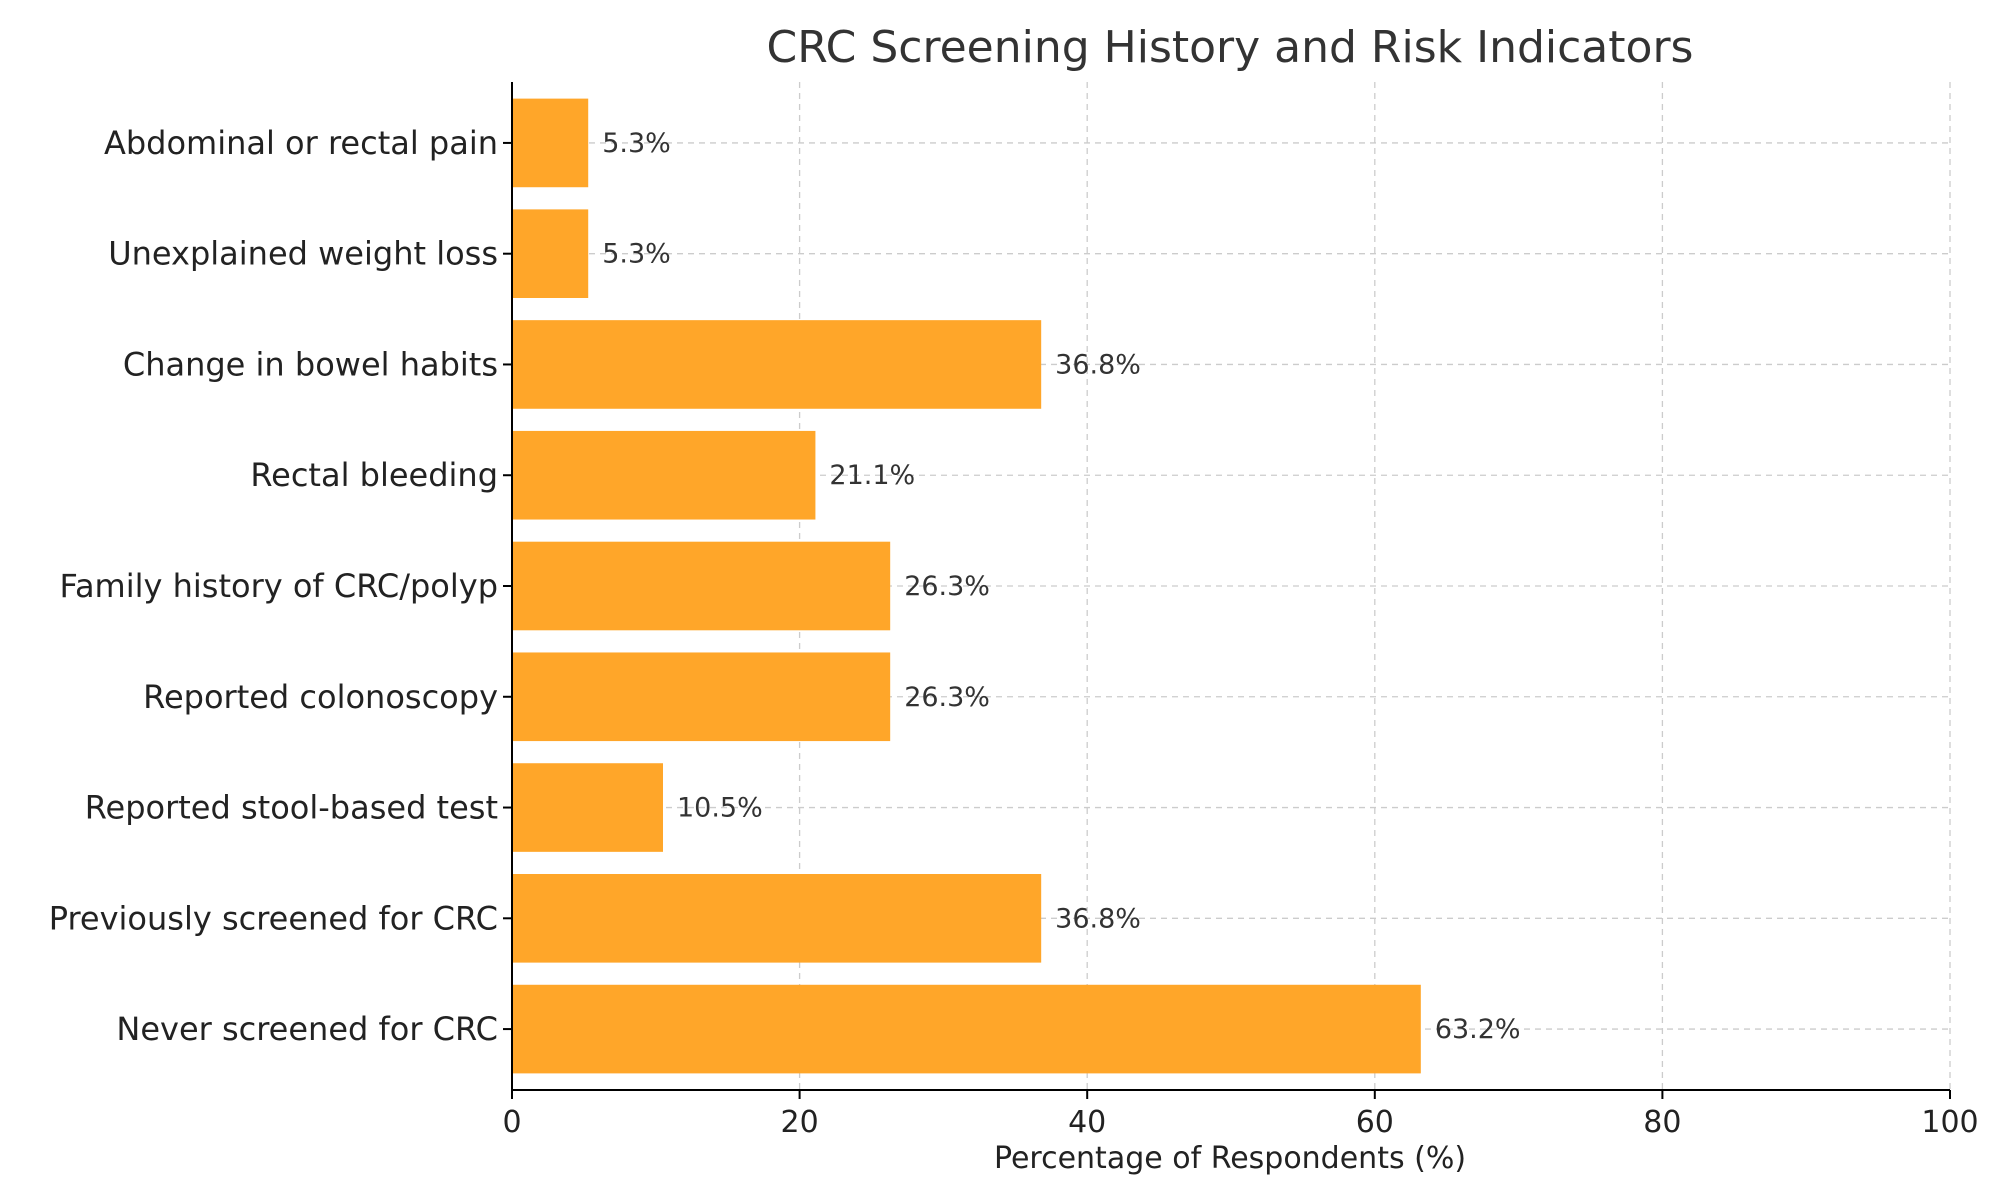 The height and width of the screenshot is (1200, 2000). What do you see at coordinates (1662, 1122) in the screenshot?
I see `x-tick-label: 80` at bounding box center [1662, 1122].